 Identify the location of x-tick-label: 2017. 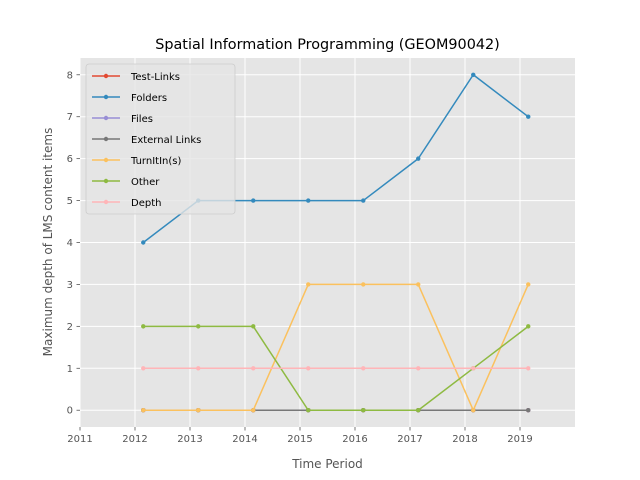
(409, 439).